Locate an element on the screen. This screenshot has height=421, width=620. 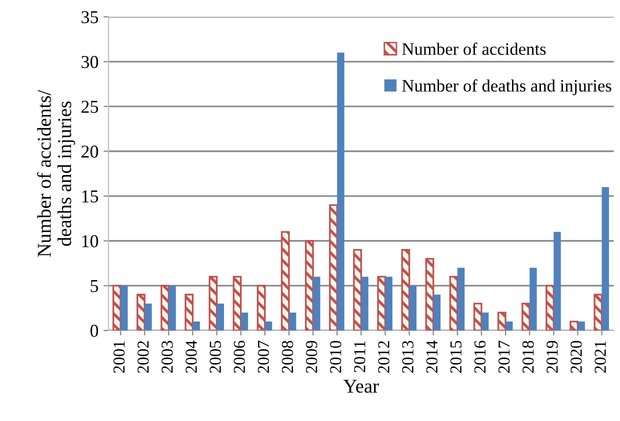
x-tick-label: 2017 is located at coordinates (504, 356).